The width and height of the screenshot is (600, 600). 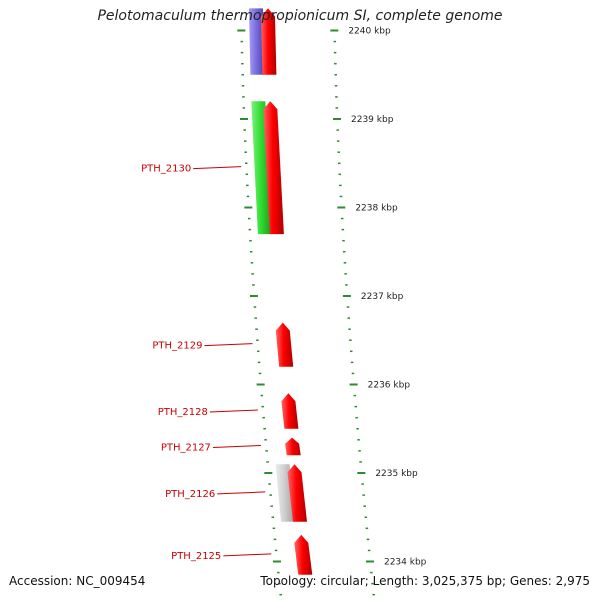 I want to click on gene-label: PTH_2125, so click(x=196, y=556).